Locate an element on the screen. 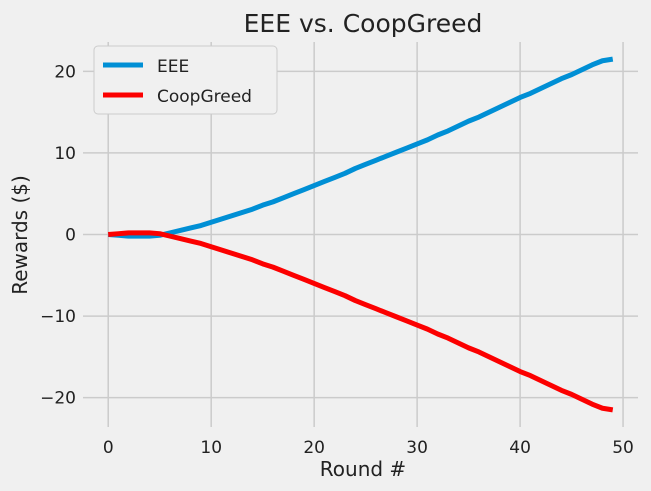 The height and width of the screenshot is (491, 651). legend: EEE CoopGreed is located at coordinates (185, 80).